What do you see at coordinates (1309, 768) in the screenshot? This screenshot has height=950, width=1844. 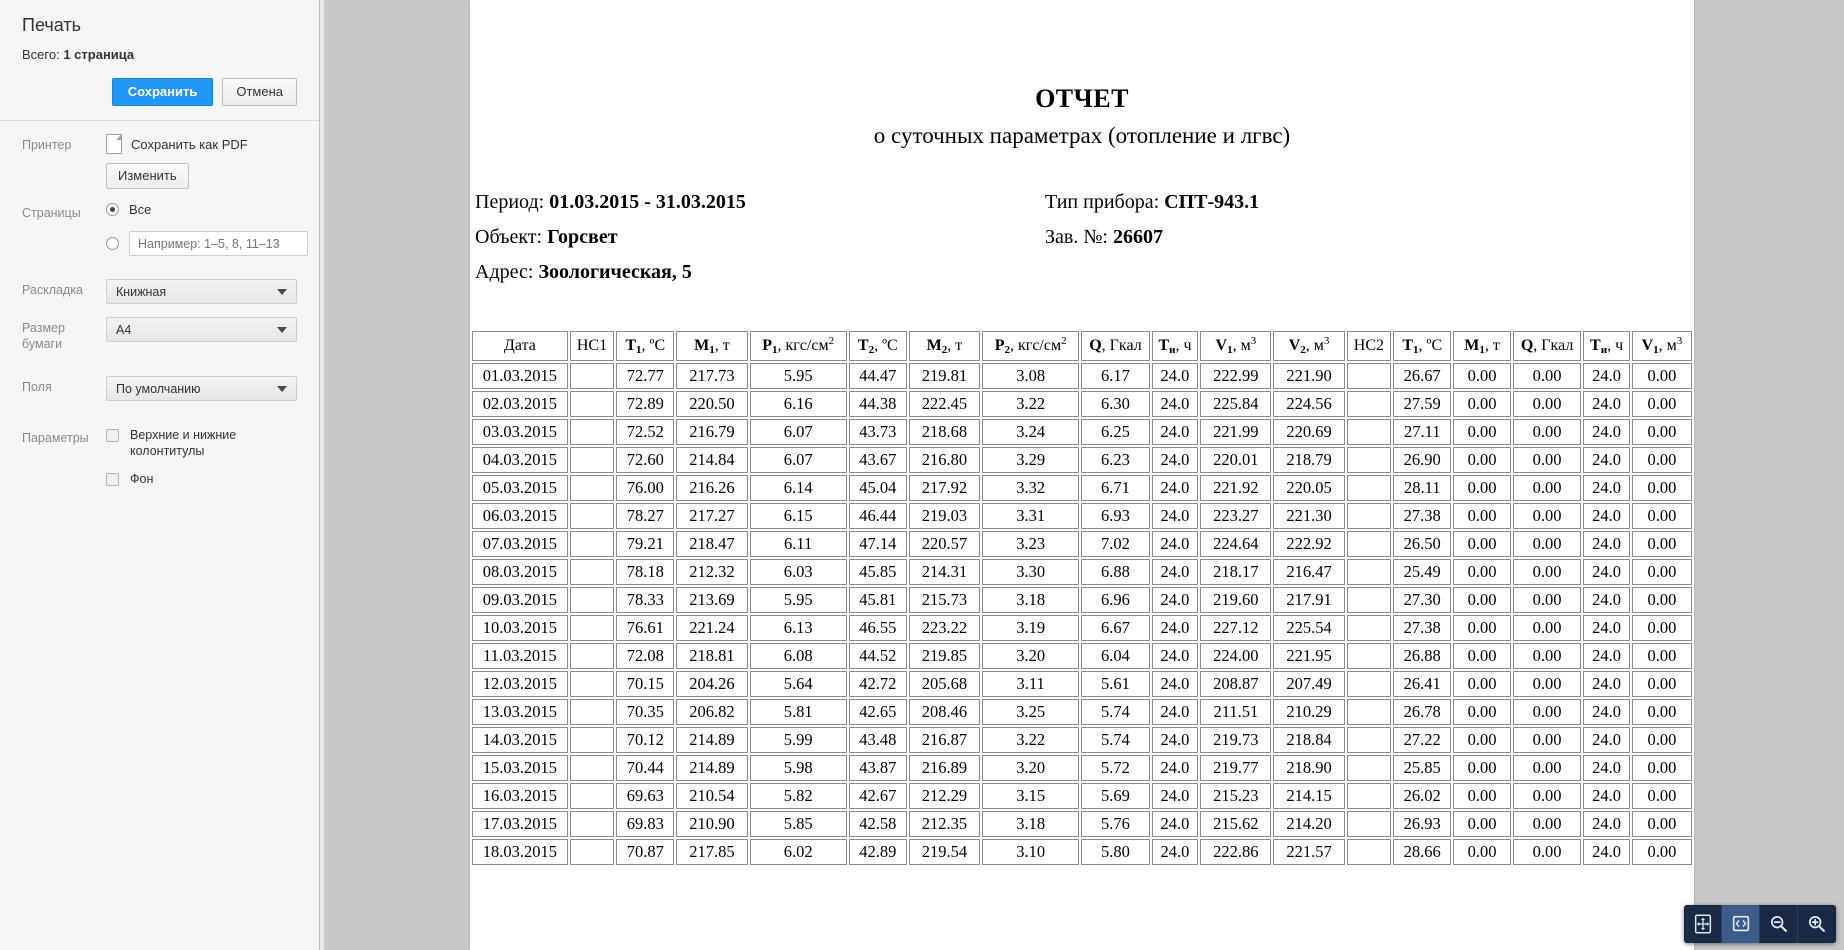 I see `table-cell: 218.90` at bounding box center [1309, 768].